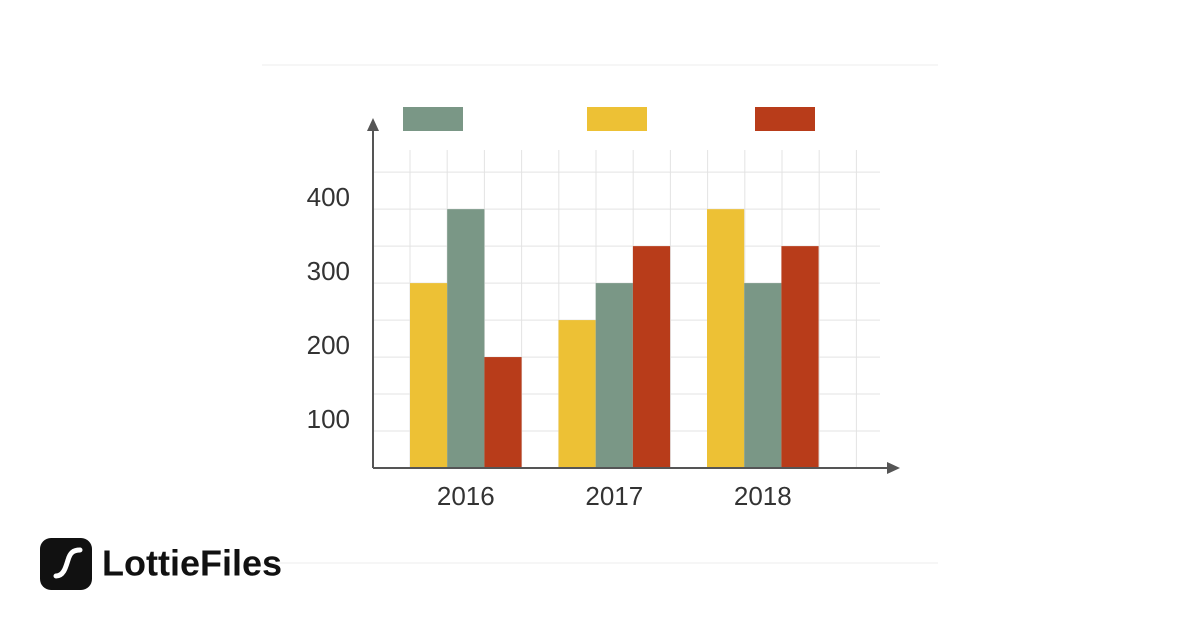  Describe the element at coordinates (373, 124) in the screenshot. I see `y-axis-arrow` at that location.